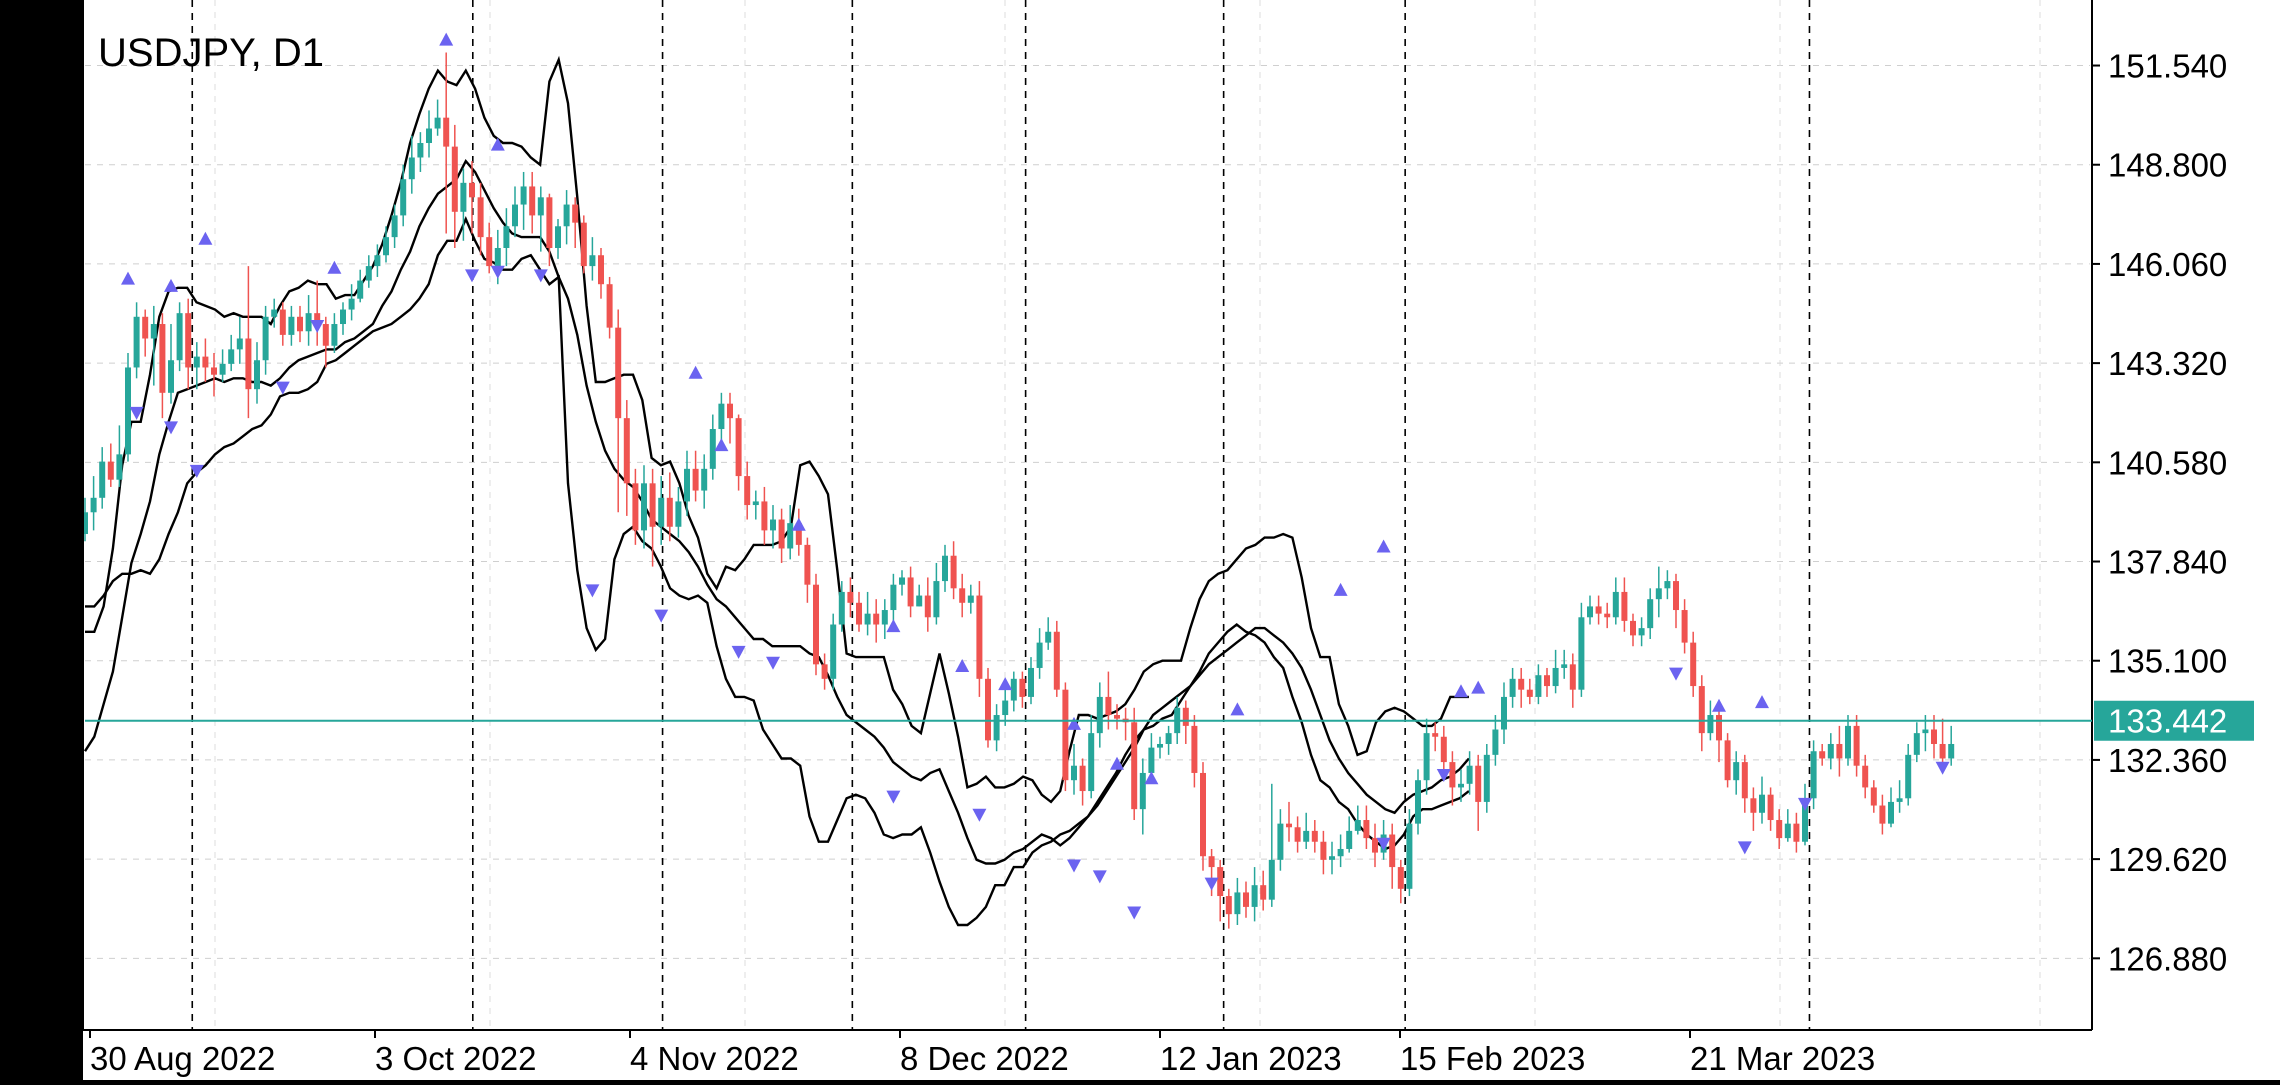 The image size is (2280, 1085). Describe the element at coordinates (2167, 721) in the screenshot. I see `current-price-label: 133.442` at that location.